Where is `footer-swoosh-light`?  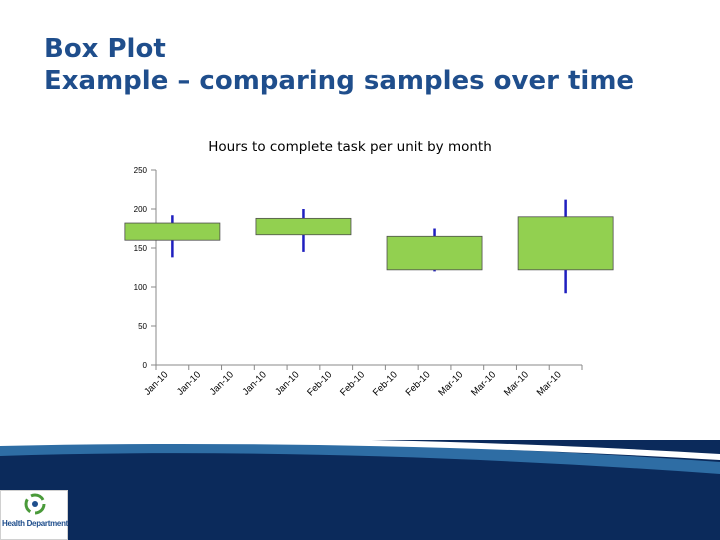
footer-swoosh-light is located at coordinates (360, 458).